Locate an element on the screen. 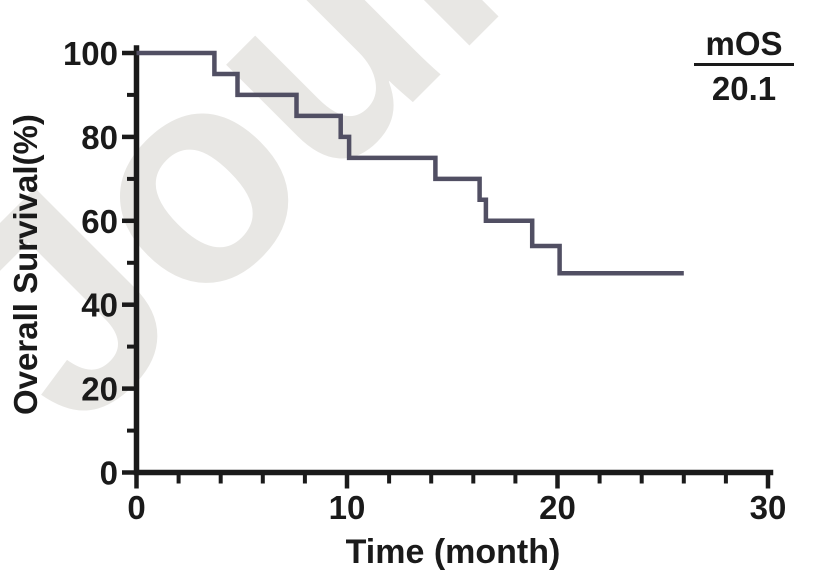  x-tick-label: 0 is located at coordinates (136, 507).